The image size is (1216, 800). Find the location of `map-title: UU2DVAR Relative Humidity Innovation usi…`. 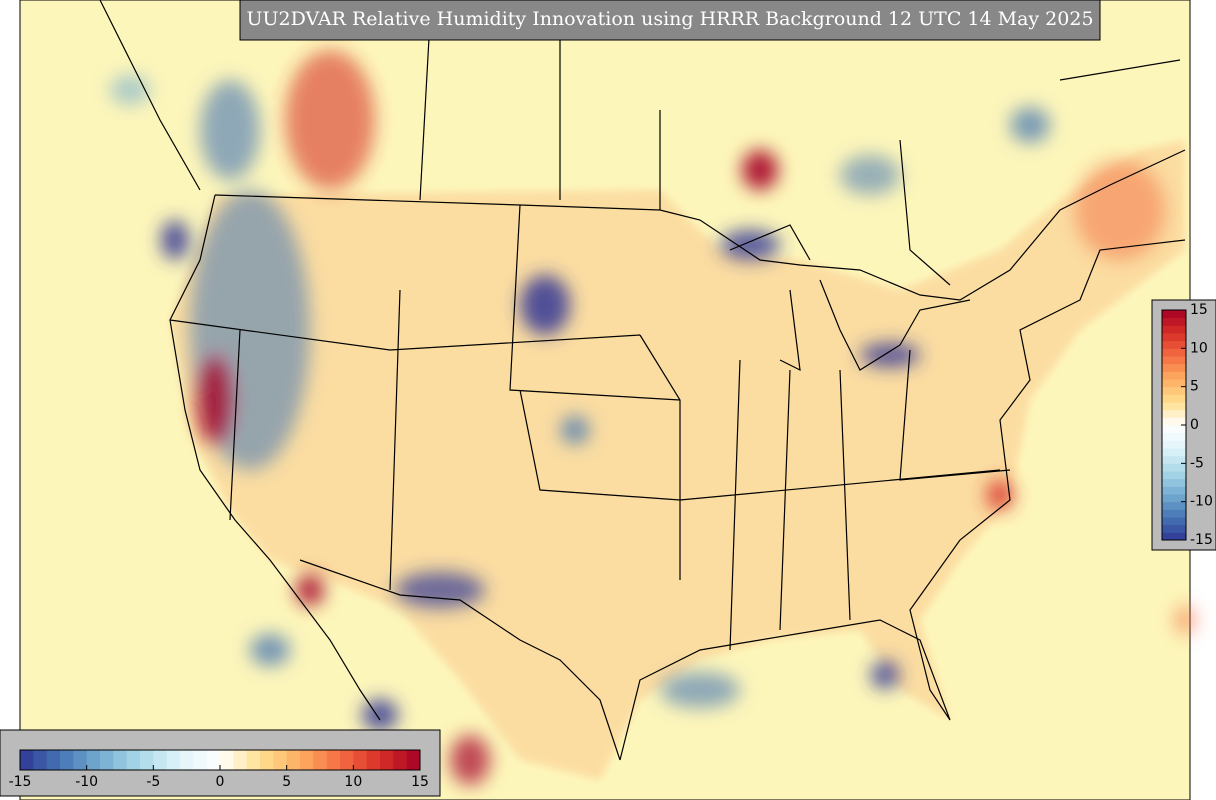

map-title: UU2DVAR Relative Humidity Innovation usi… is located at coordinates (669, 19).